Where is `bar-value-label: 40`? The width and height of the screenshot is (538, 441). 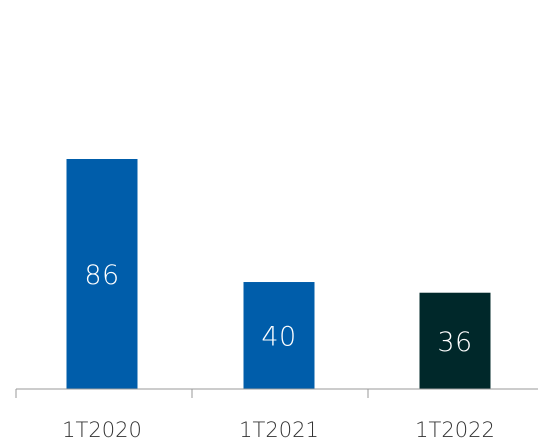 bar-value-label: 40 is located at coordinates (278, 337).